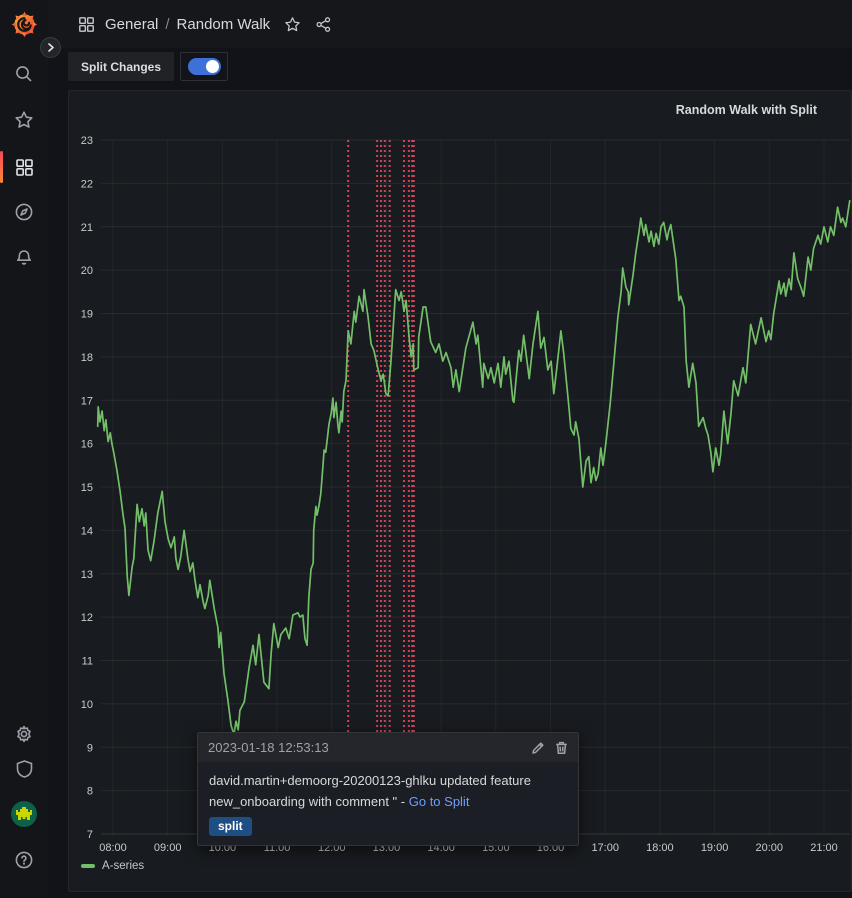 The width and height of the screenshot is (852, 898). I want to click on y-tick-label: 15, so click(87, 488).